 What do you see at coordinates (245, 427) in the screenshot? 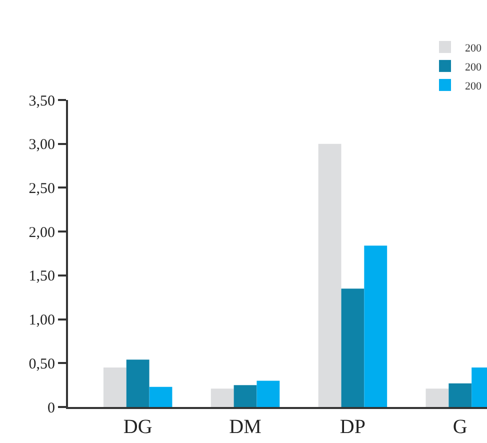
I see `x-tick-label: DM` at bounding box center [245, 427].